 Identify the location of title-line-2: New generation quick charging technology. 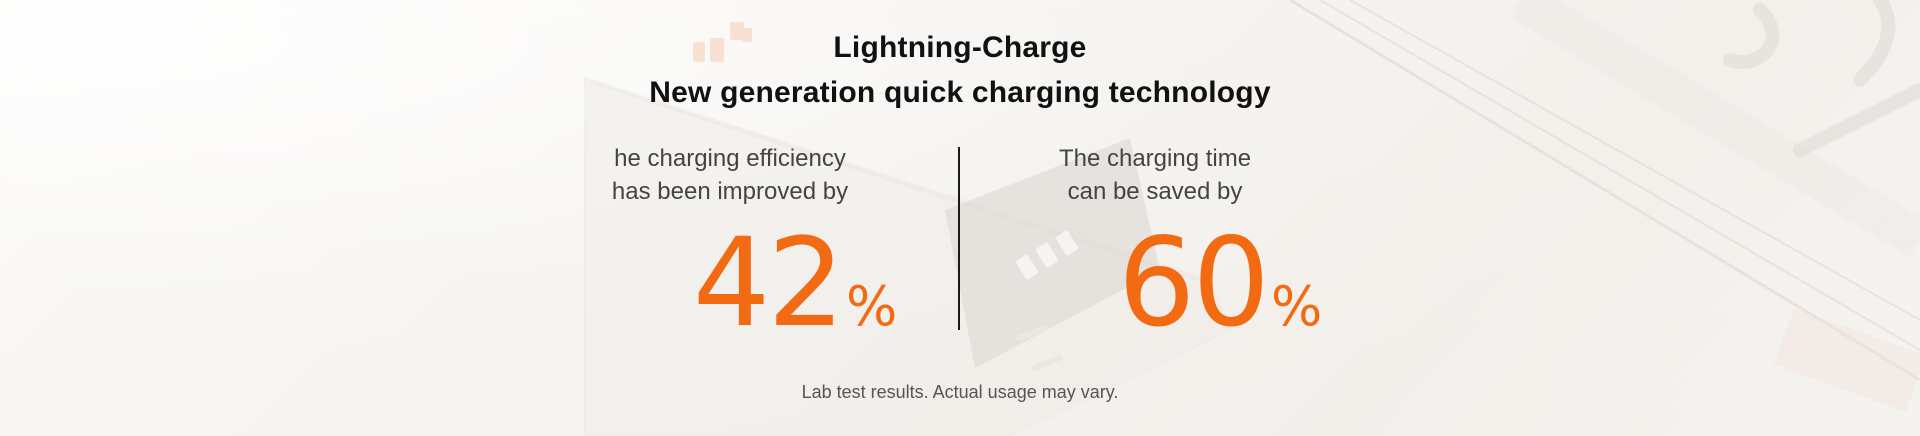
(960, 92).